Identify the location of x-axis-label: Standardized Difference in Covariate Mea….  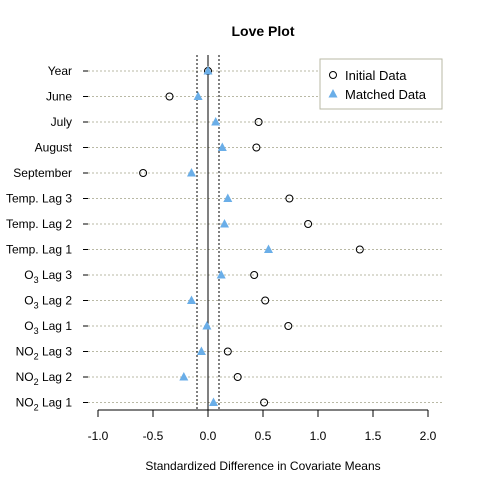
(262, 466).